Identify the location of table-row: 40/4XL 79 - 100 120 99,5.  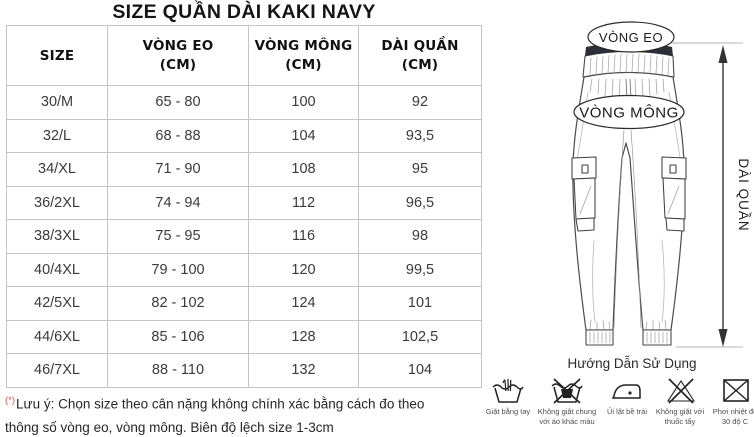
(244, 269).